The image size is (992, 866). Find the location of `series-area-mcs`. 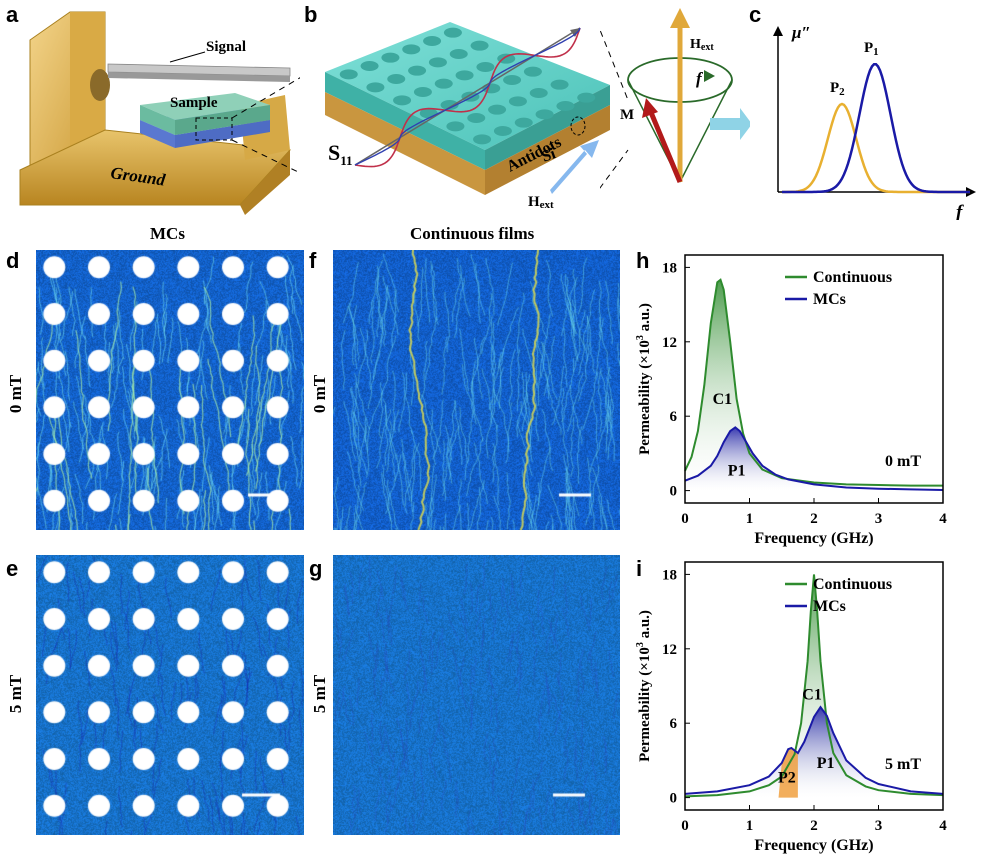

series-area-mcs is located at coordinates (814, 459).